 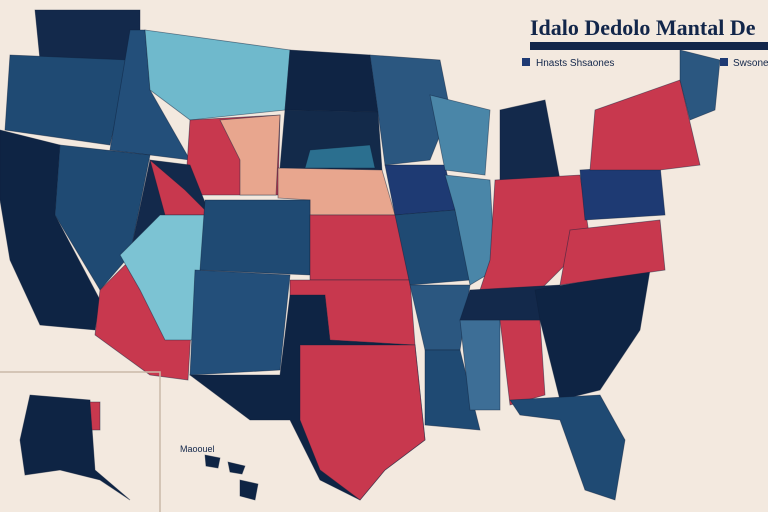 What do you see at coordinates (80, 441) in the screenshot?
I see `inset-border` at bounding box center [80, 441].